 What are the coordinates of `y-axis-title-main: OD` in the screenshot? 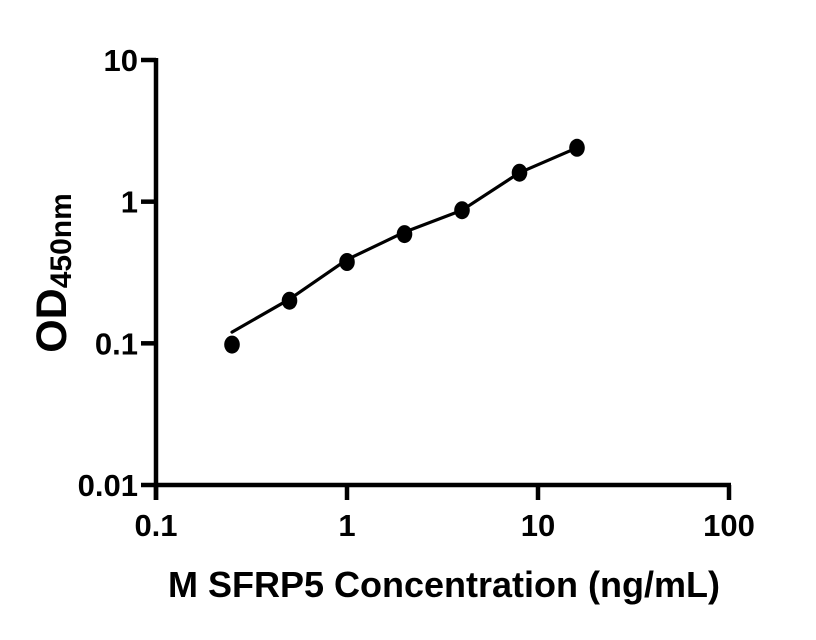 It's located at (52, 320).